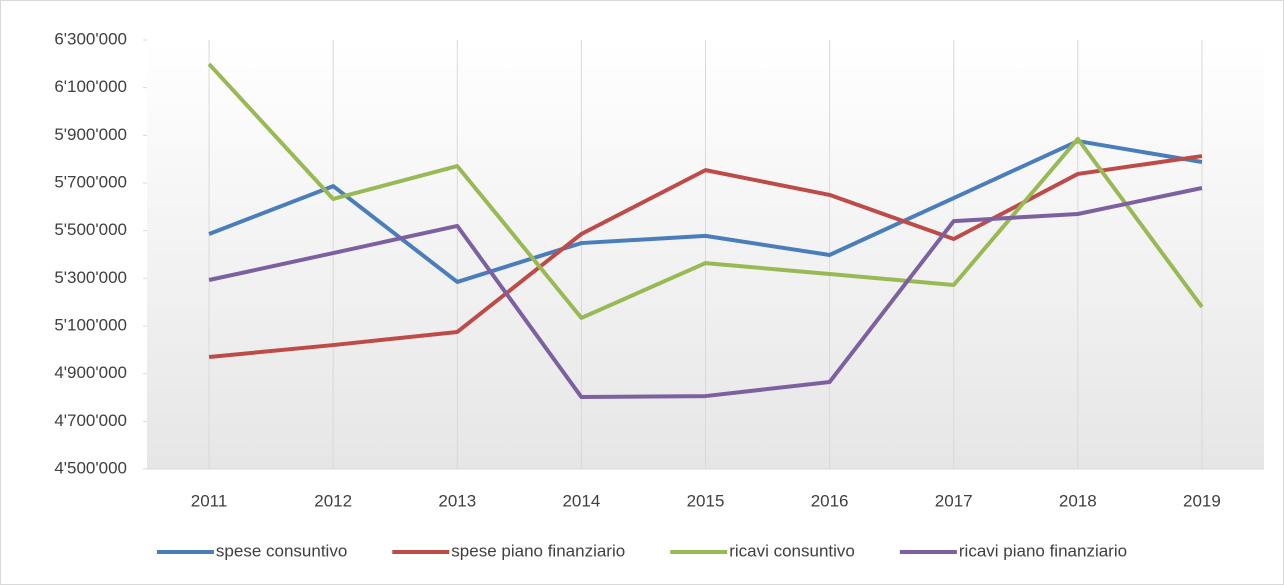 The height and width of the screenshot is (585, 1284). Describe the element at coordinates (90, 134) in the screenshot. I see `y-tick-label: 5'900'000` at that location.